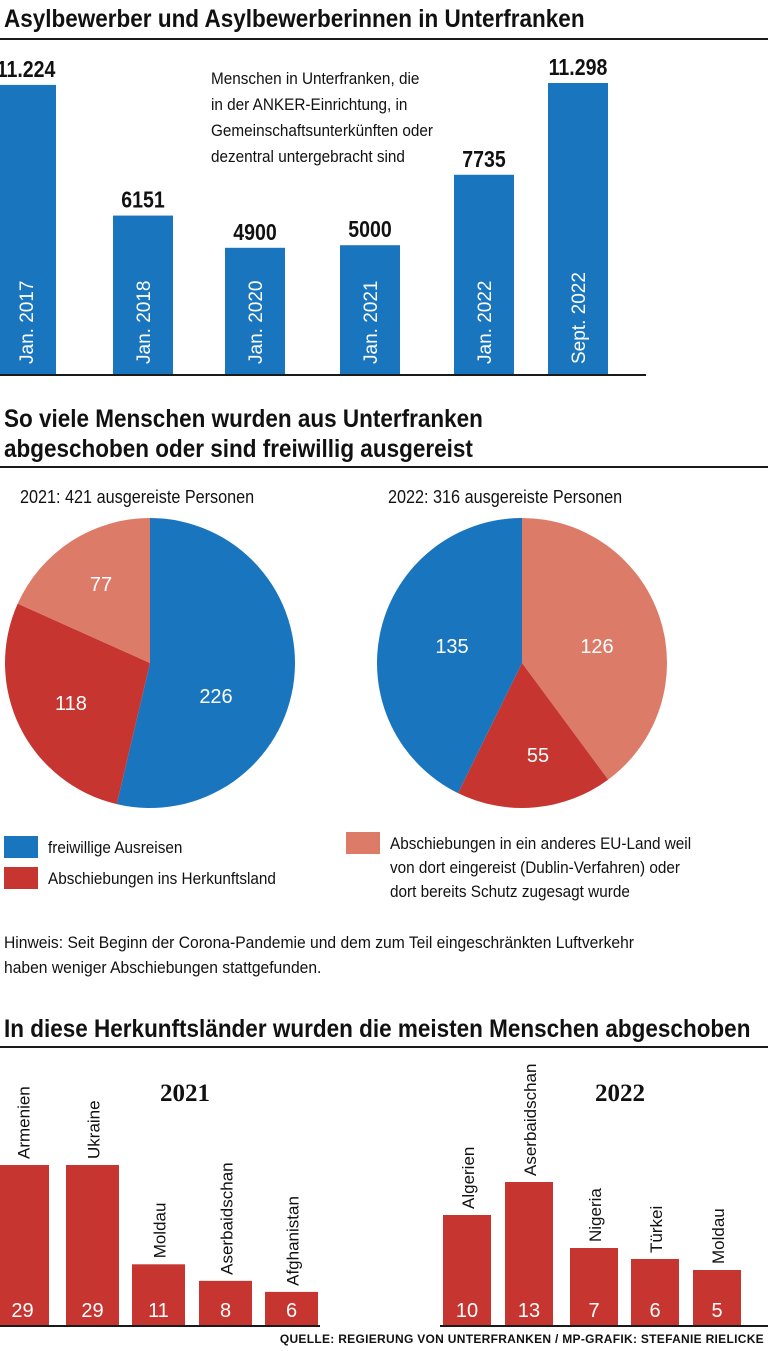 The width and height of the screenshot is (768, 1351). Describe the element at coordinates (28, 229) in the screenshot. I see `bar-jan-2017` at that location.